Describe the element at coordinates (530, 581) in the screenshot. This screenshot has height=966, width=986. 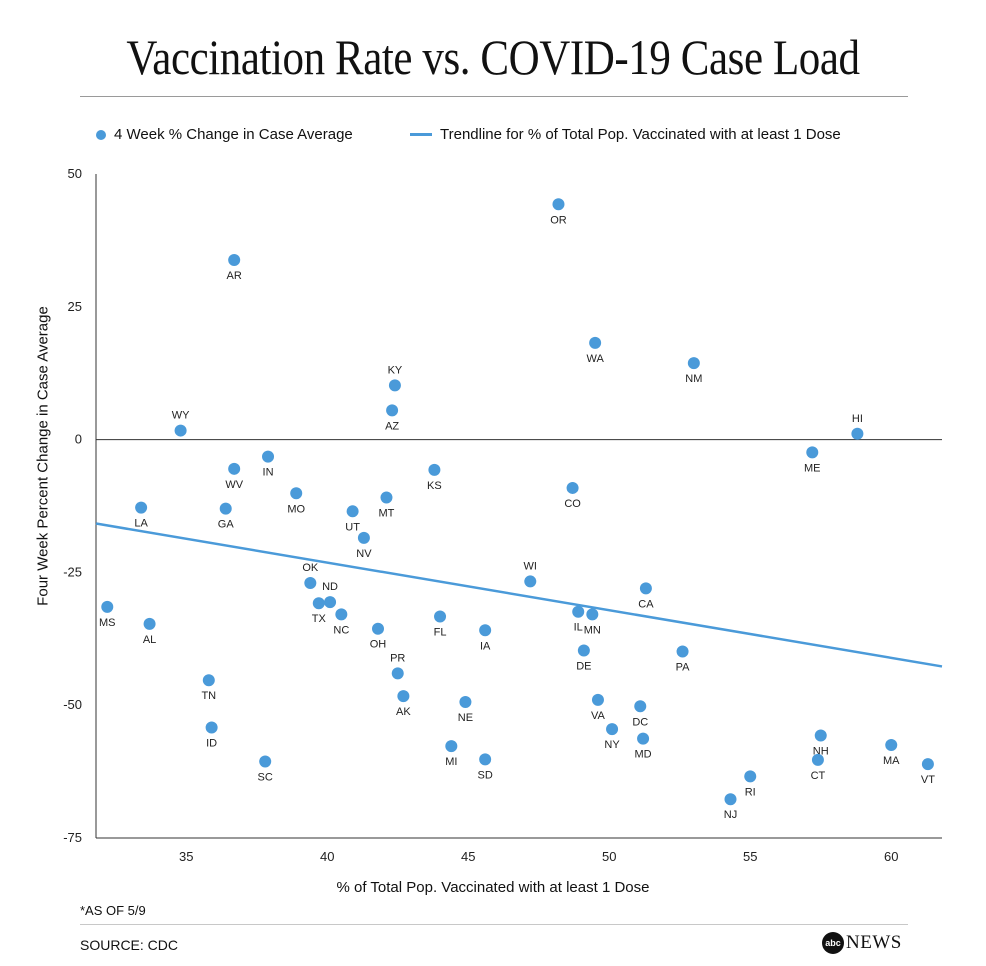
I see `data-point-wi` at that location.